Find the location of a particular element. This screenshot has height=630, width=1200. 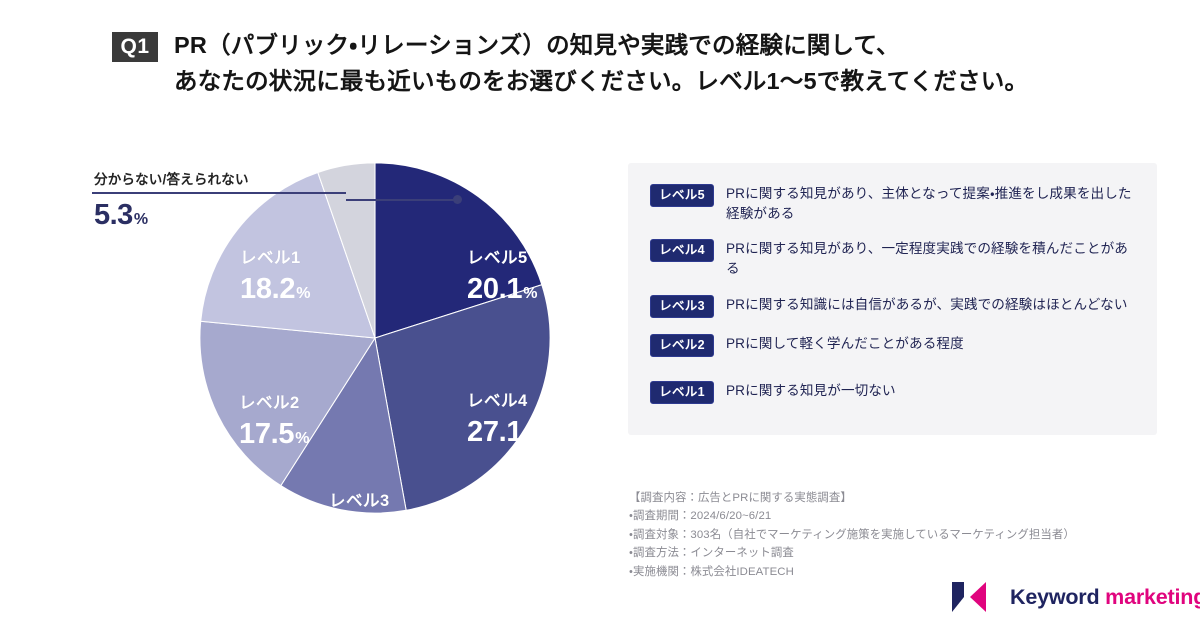

survey-notes-agency: ・実施機関：株式会社IDEATECH is located at coordinates (711, 571).